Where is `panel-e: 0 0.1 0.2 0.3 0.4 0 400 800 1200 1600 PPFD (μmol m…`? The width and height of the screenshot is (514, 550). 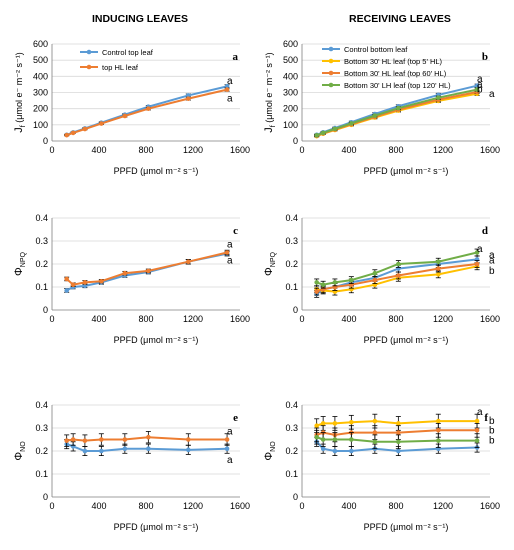
panel-e: 0 0.1 0.2 0.3 0.4 0 400 800 1200 1600 PPFD (μmol m… is located at coordinates (131, 466).